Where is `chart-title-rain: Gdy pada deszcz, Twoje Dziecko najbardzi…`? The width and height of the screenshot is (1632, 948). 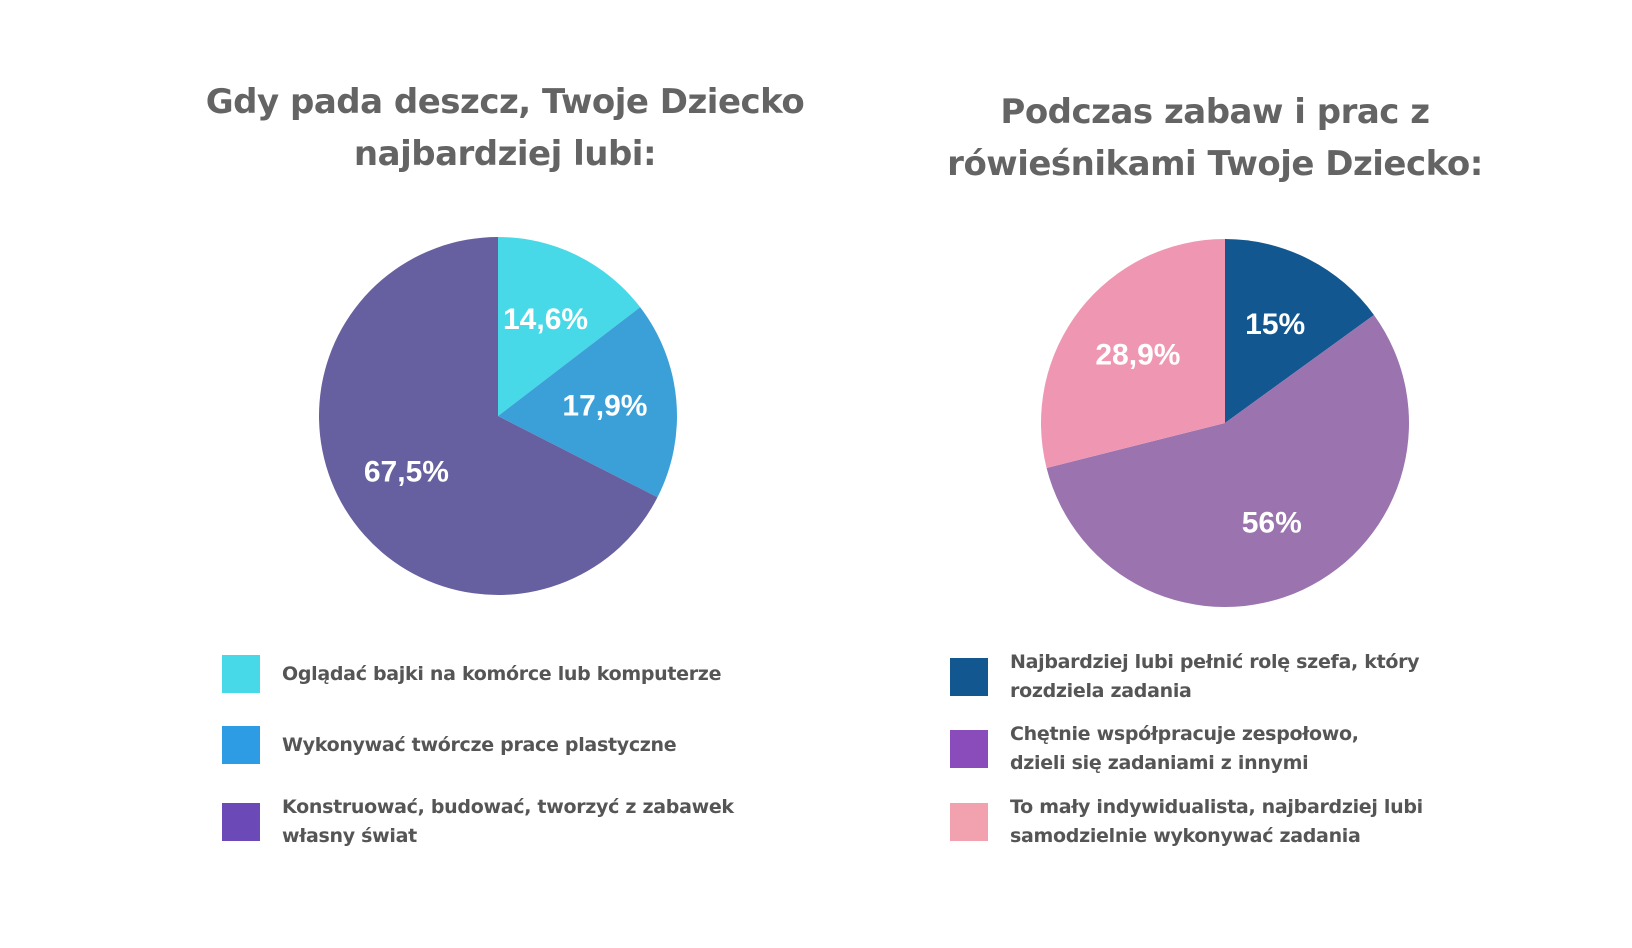
chart-title-rain: Gdy pada deszcz, Twoje Dziecko najbardzi… is located at coordinates (505, 128).